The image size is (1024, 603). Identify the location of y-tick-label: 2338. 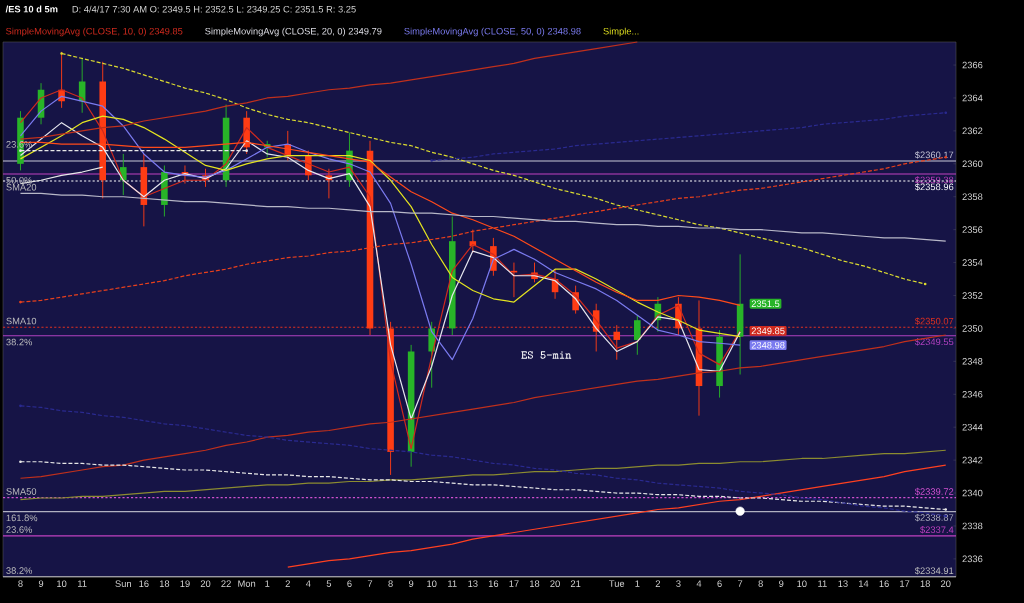
(972, 526).